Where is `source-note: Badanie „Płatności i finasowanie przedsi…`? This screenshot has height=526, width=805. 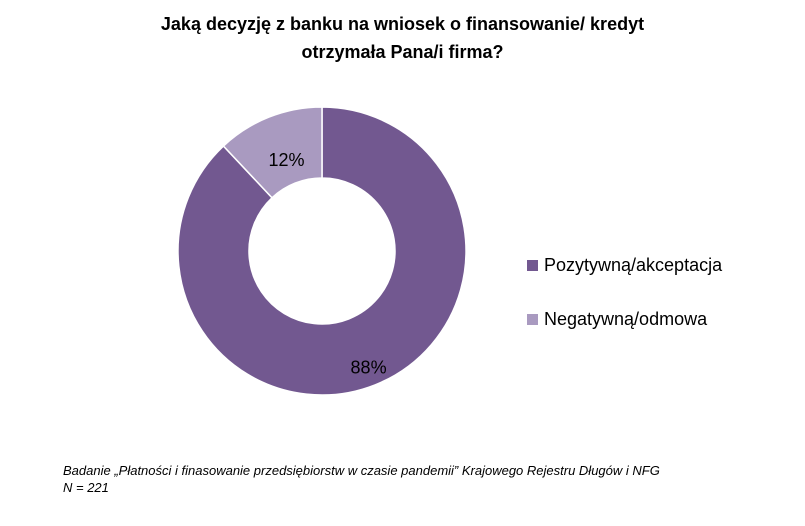
source-note: Badanie „Płatności i finasowanie przedsi… is located at coordinates (361, 470).